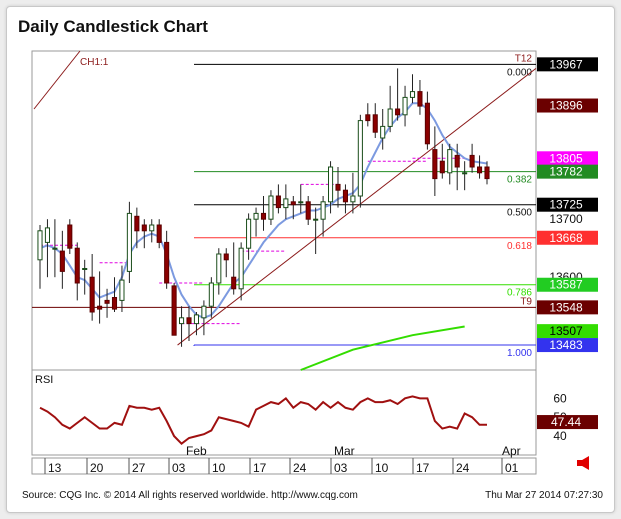  Describe the element at coordinates (560, 436) in the screenshot. I see `rsi-tick-label: 40` at that location.